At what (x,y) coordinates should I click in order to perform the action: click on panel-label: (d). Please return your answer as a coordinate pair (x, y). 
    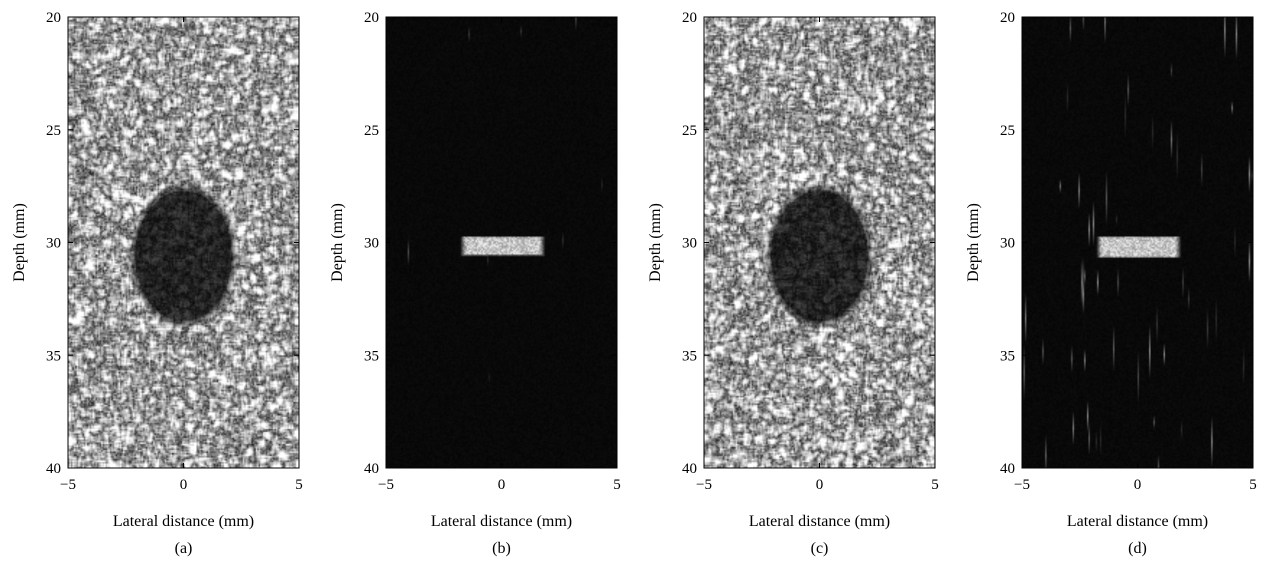
    Looking at the image, I should click on (1137, 548).